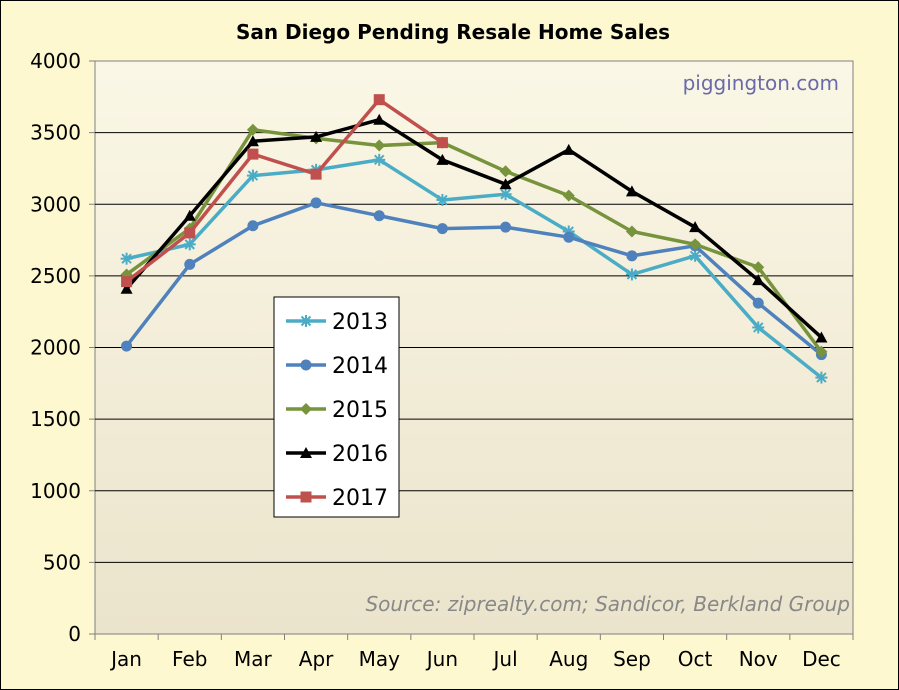  Describe the element at coordinates (761, 83) in the screenshot. I see `watermark: piggington.com` at that location.